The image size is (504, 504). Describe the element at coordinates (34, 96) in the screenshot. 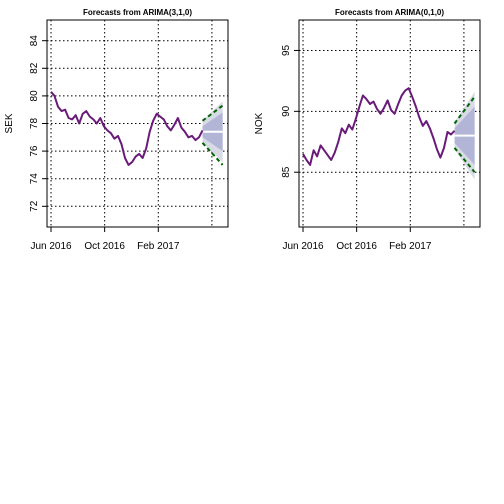

I see `y-tick-label: 80` at that location.